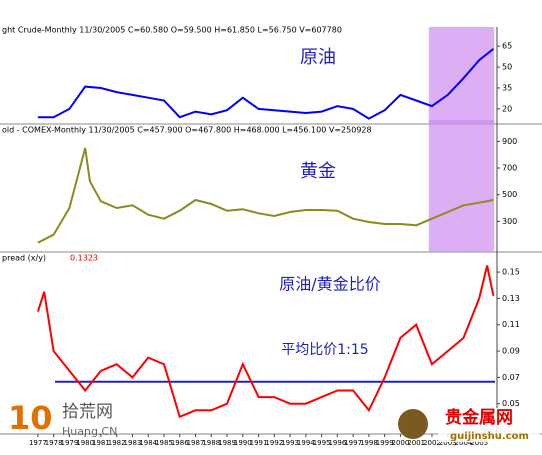  I want to click on x-tick-label: 1984, so click(148, 443).